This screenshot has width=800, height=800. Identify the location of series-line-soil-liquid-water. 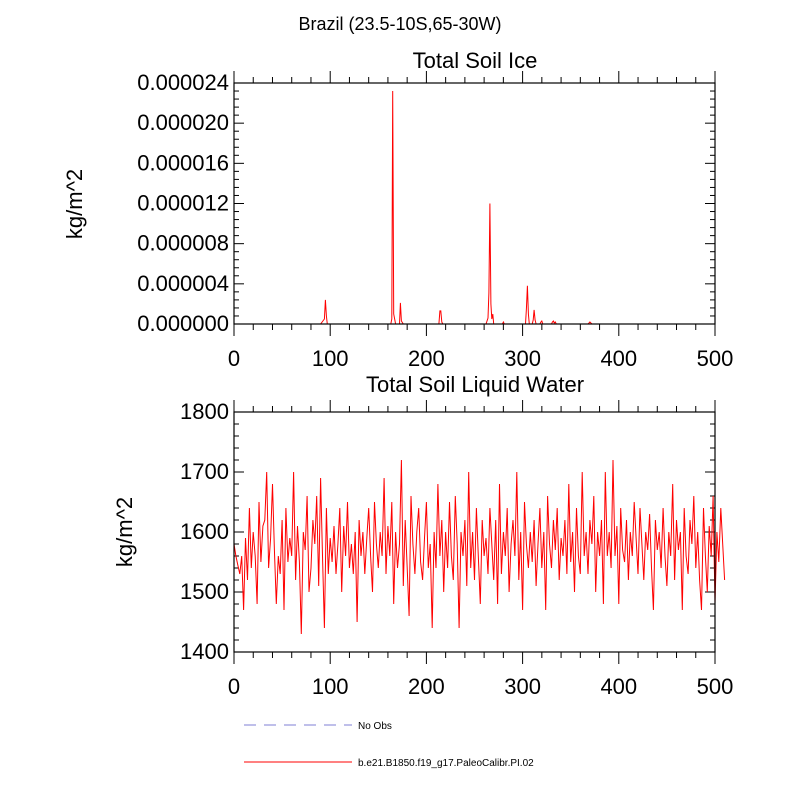
(479, 547).